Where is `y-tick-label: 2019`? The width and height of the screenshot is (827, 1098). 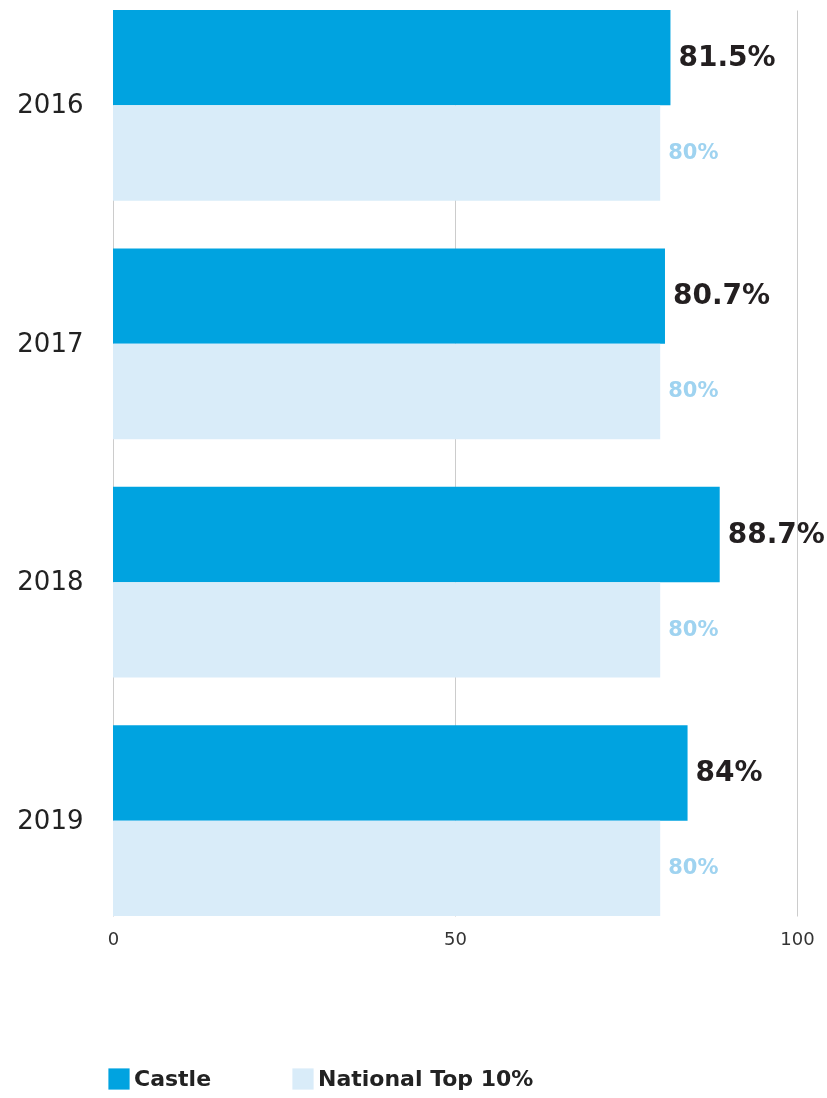 y-tick-label: 2019 is located at coordinates (50, 819).